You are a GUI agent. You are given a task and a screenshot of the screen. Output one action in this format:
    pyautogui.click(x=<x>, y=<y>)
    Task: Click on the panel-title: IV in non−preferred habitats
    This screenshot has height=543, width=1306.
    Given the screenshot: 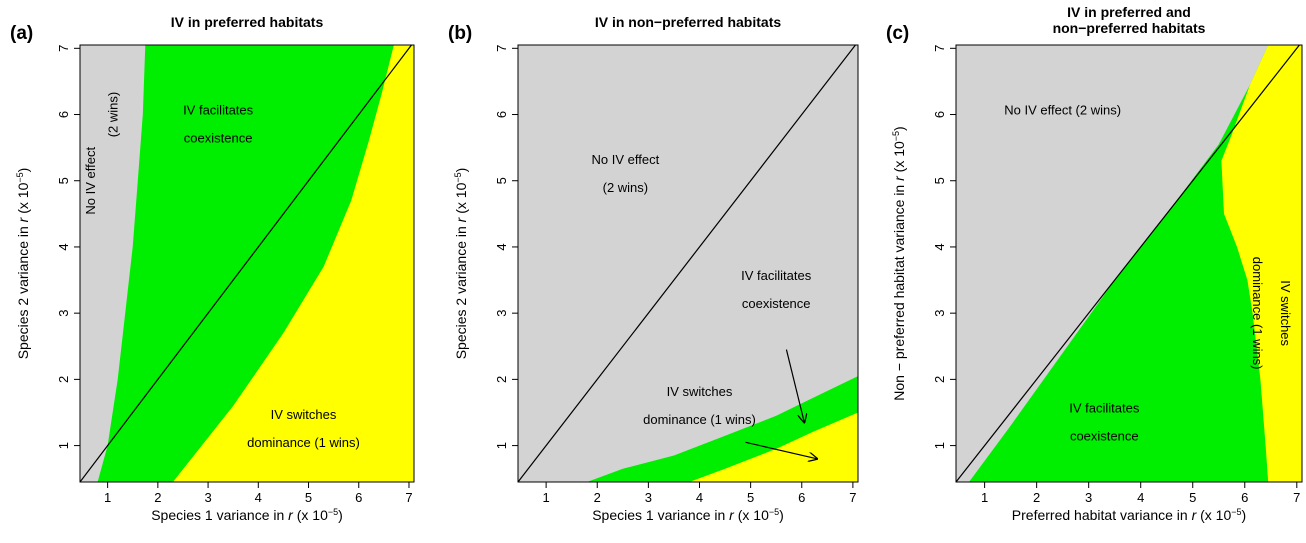 What is the action you would take?
    pyautogui.click(x=688, y=22)
    